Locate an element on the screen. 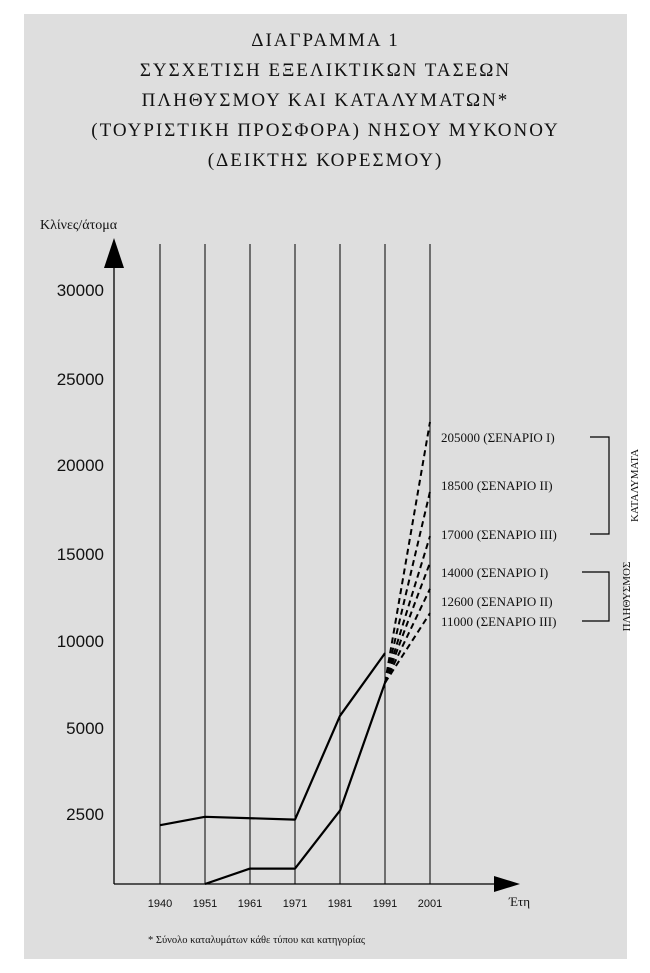  scenario-label: 14000 (ΣΕΝΑΡΙΟ Ι) is located at coordinates (494, 572).